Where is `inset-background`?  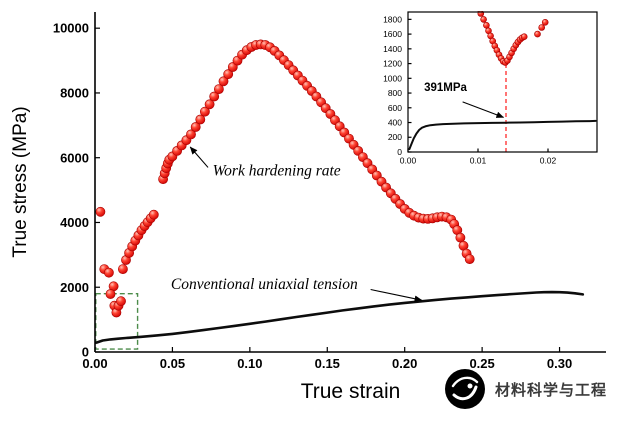 inset-background is located at coordinates (502, 82).